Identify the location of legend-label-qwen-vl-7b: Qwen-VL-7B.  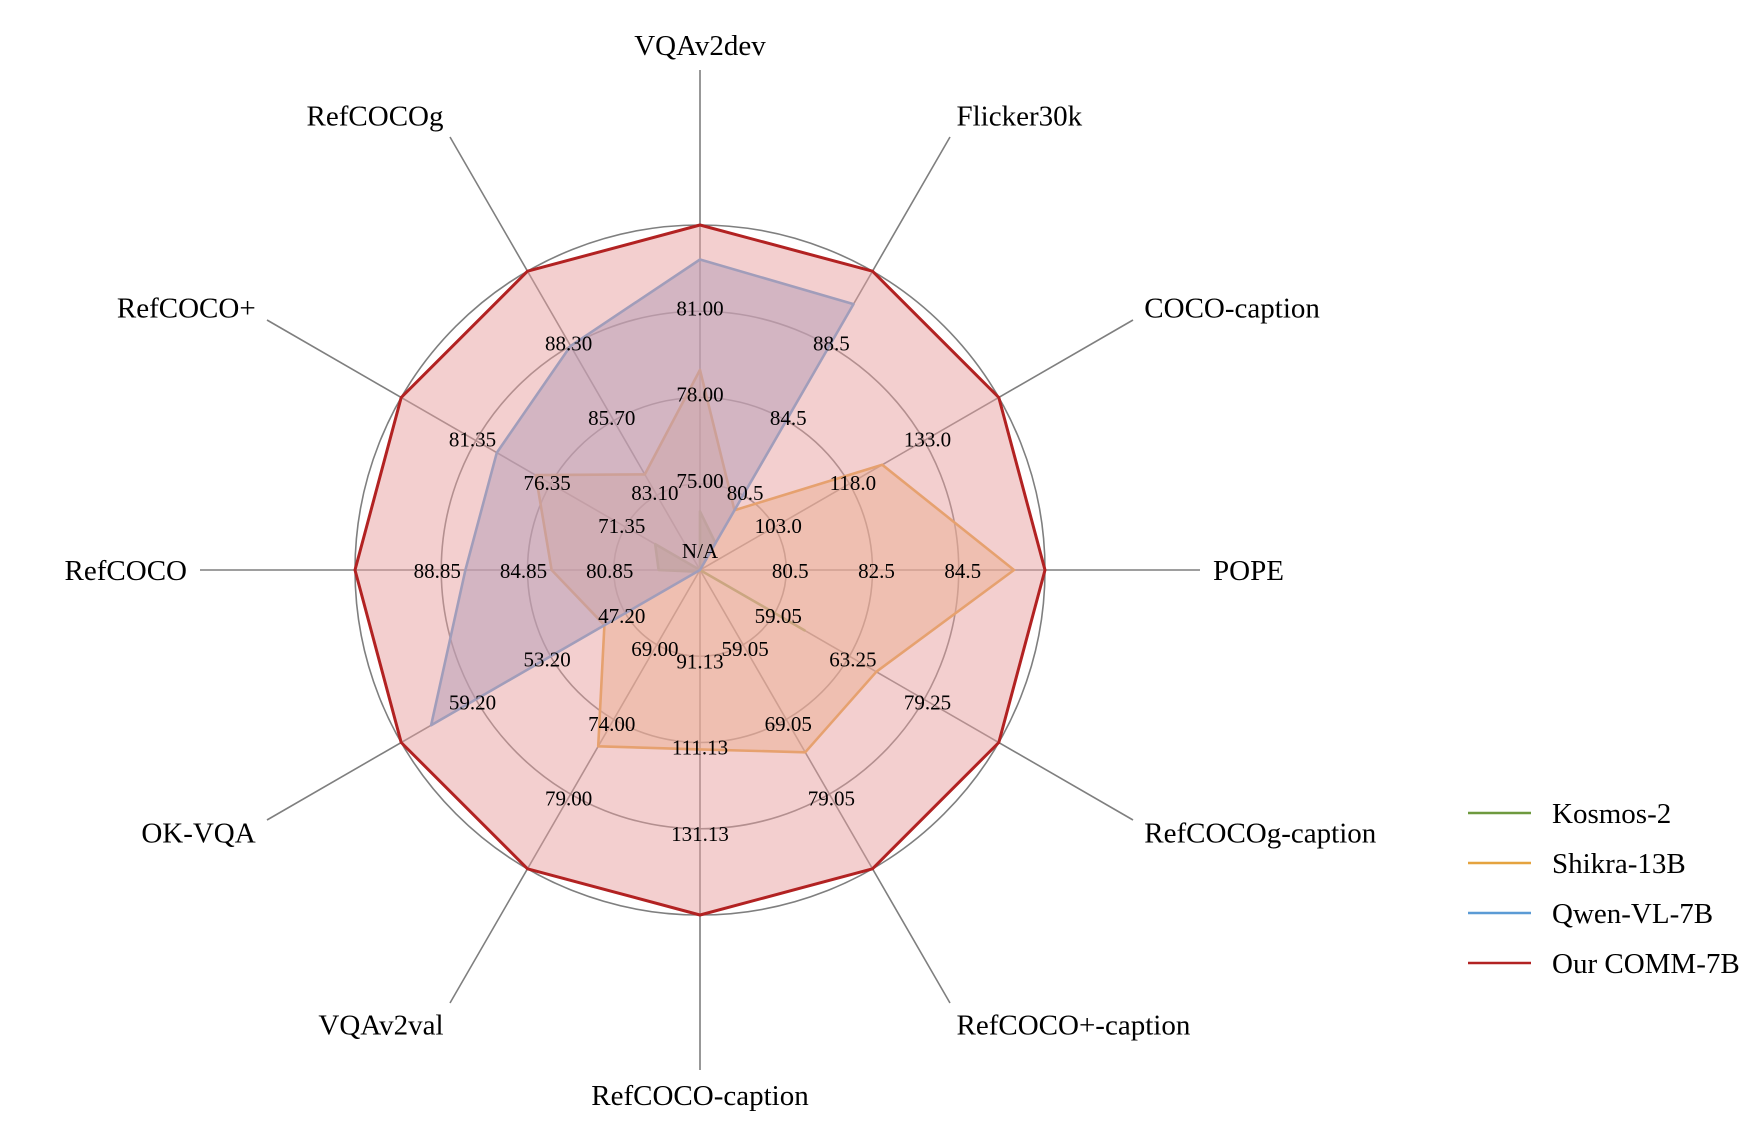
(1632, 914).